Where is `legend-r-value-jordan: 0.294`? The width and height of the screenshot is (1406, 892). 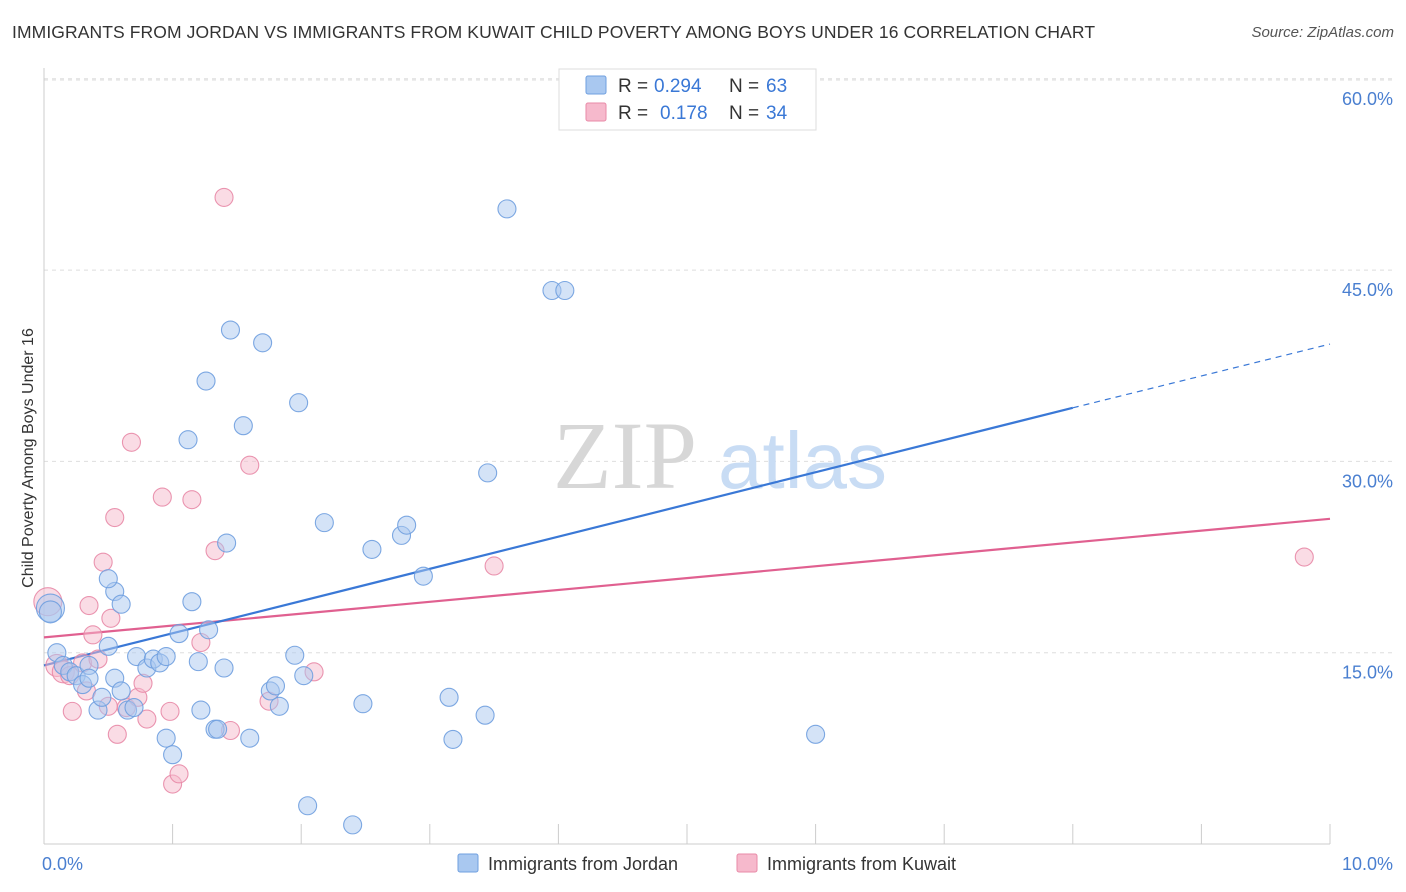 legend-r-value-jordan: 0.294 is located at coordinates (678, 86).